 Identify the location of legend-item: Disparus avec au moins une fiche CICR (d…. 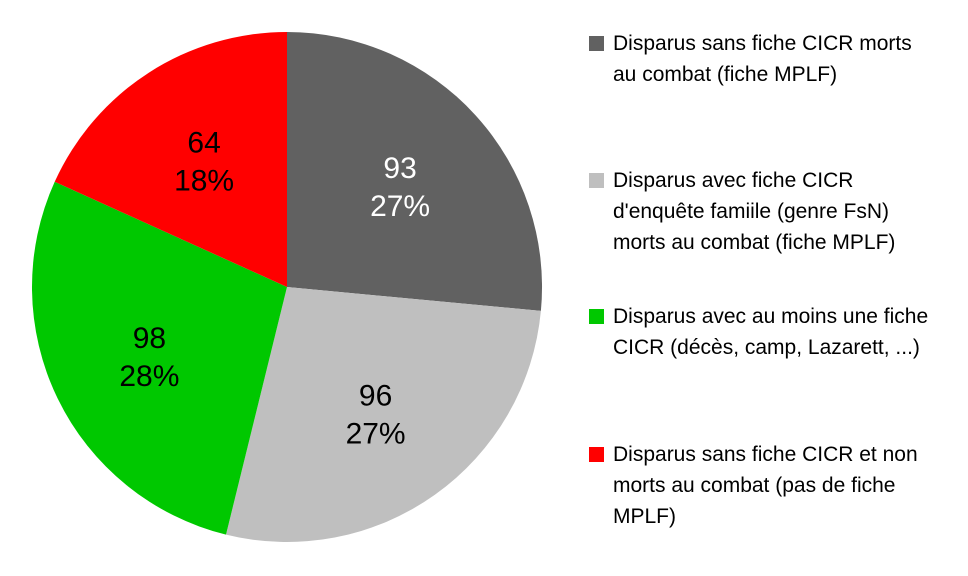
(758, 332).